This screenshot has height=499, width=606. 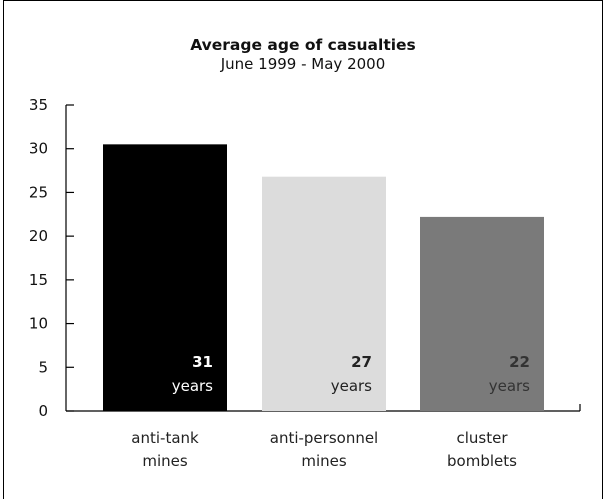 What do you see at coordinates (38, 149) in the screenshot?
I see `y-tick-label: 30` at bounding box center [38, 149].